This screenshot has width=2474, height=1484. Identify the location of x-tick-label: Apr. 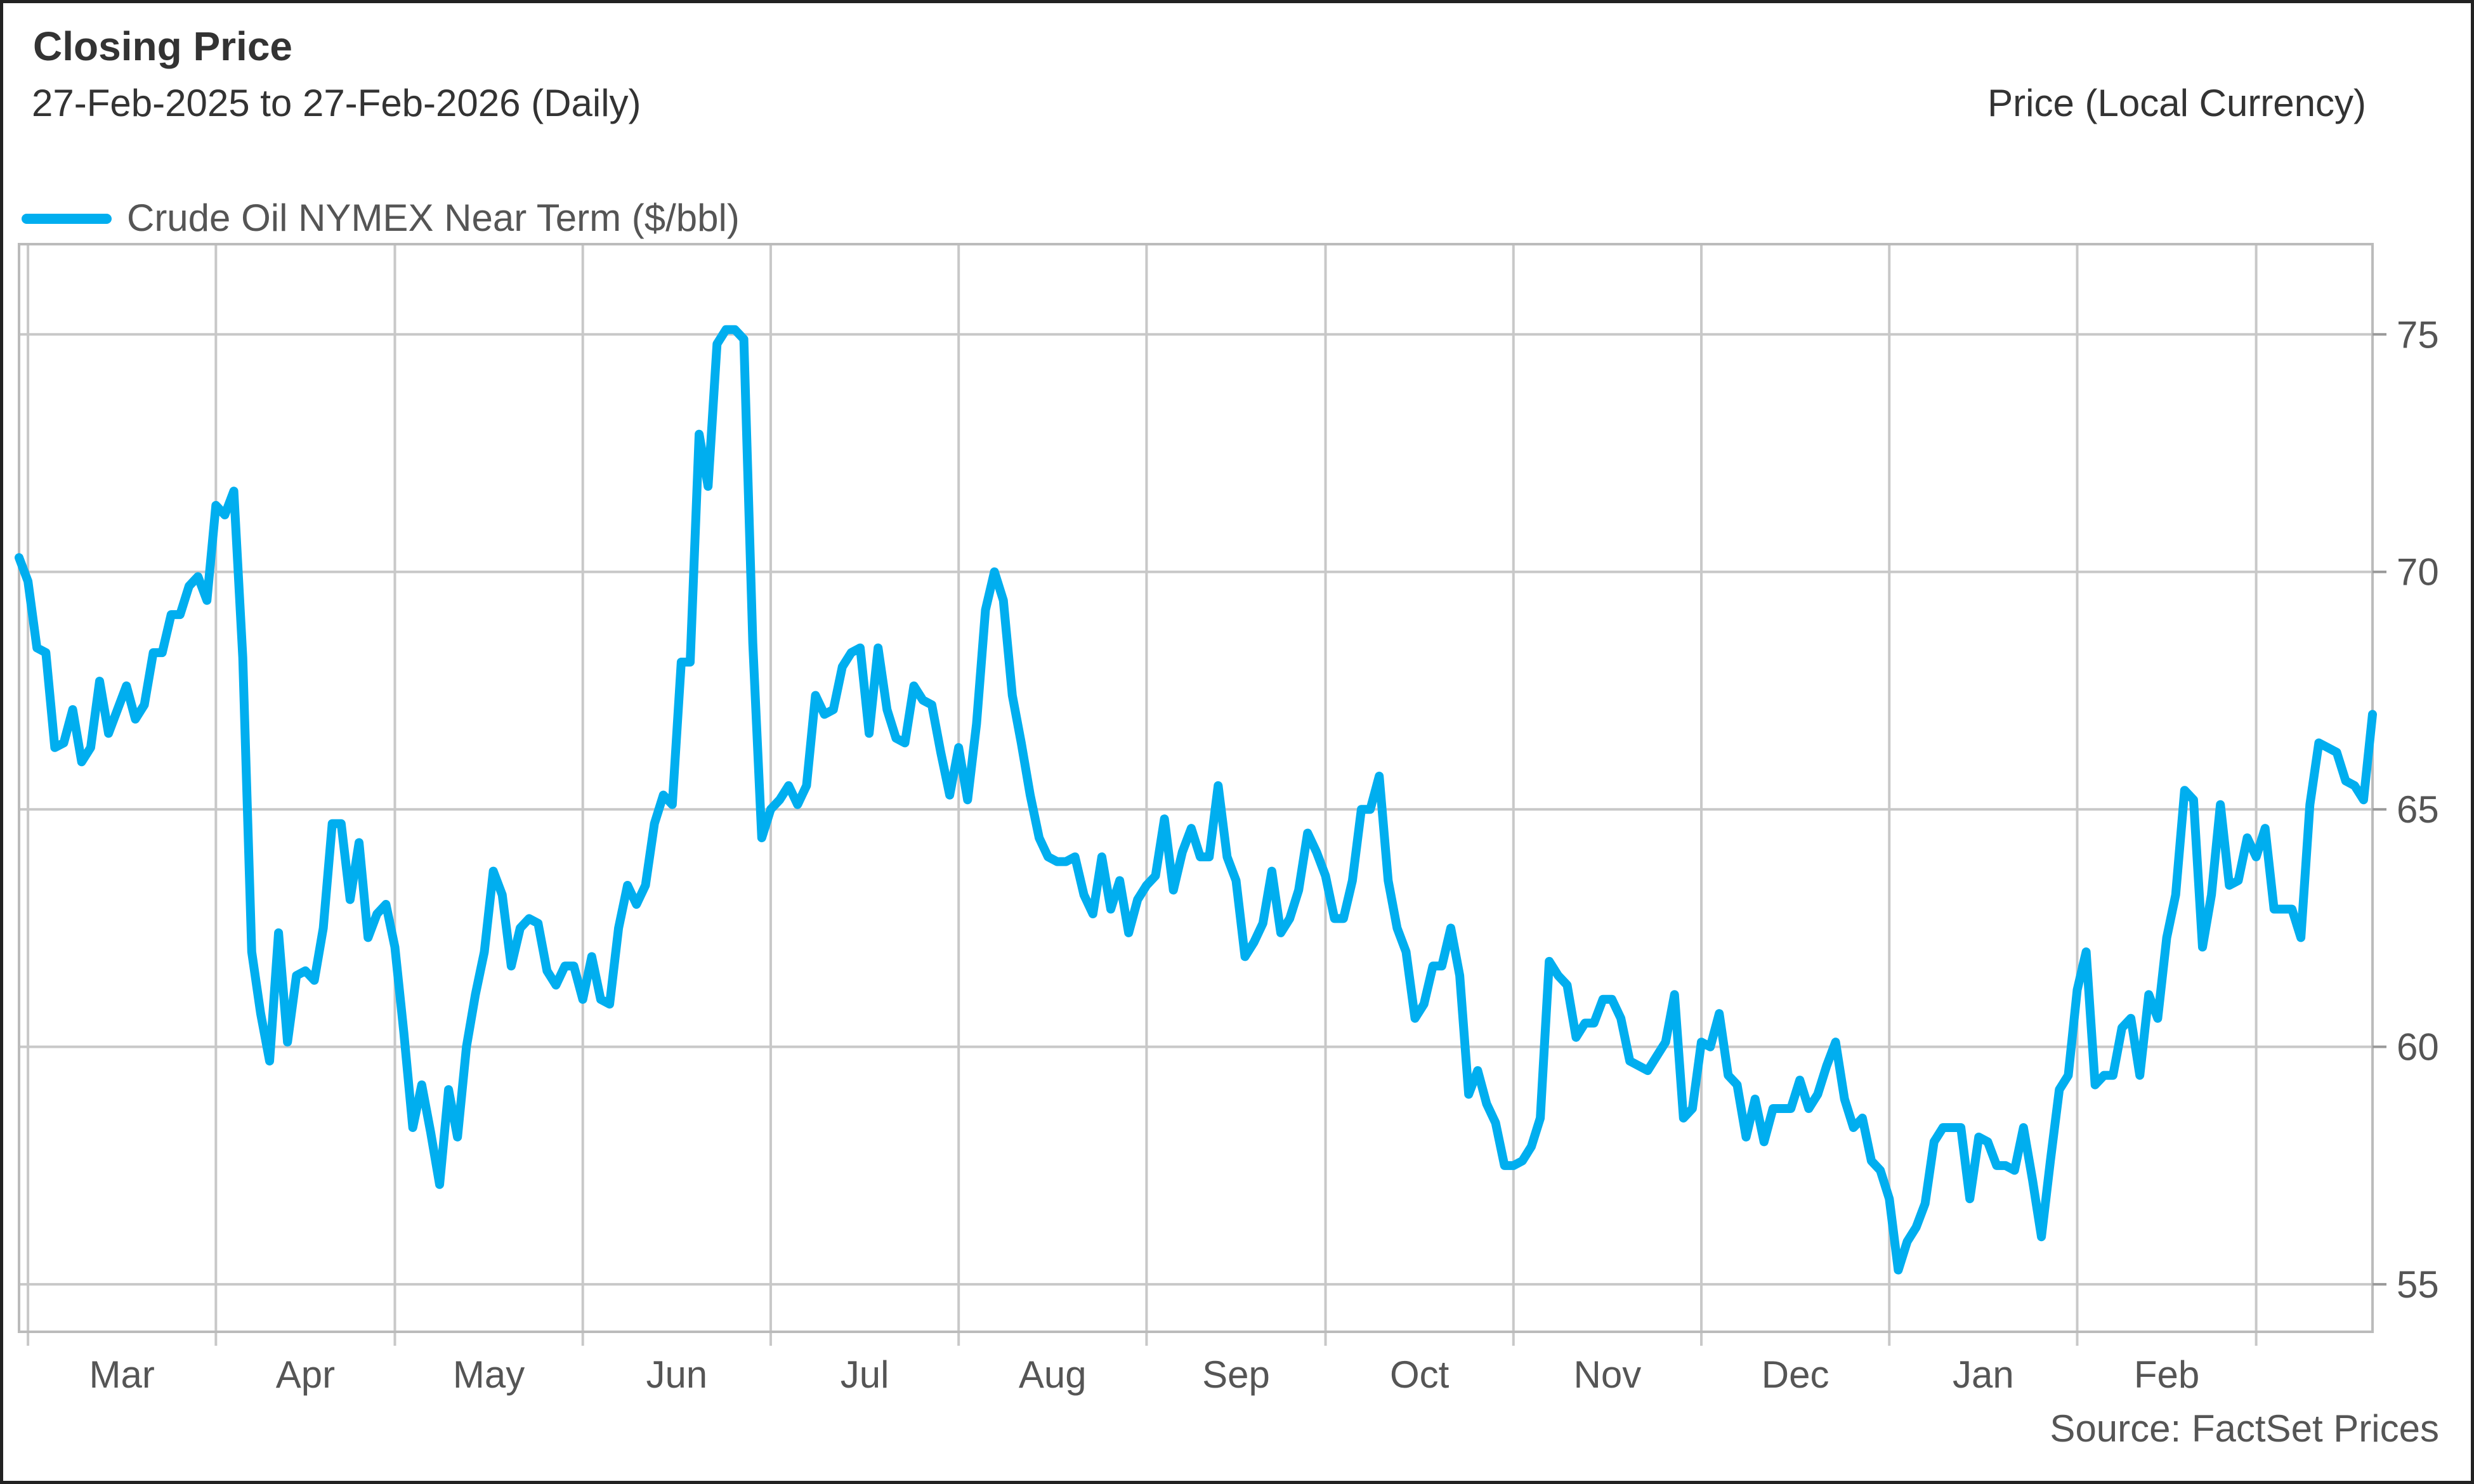
(305, 1374).